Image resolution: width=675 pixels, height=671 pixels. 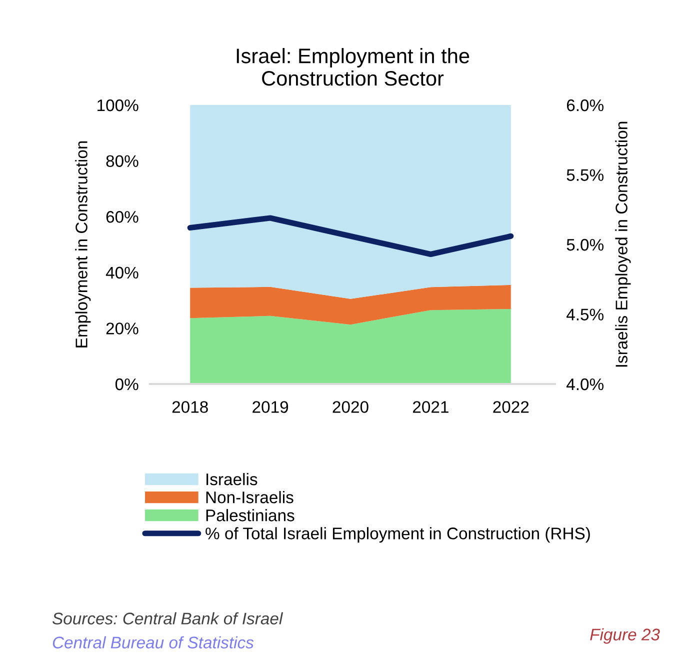 What do you see at coordinates (585, 244) in the screenshot?
I see `y2-tick-label: 5.0%` at bounding box center [585, 244].